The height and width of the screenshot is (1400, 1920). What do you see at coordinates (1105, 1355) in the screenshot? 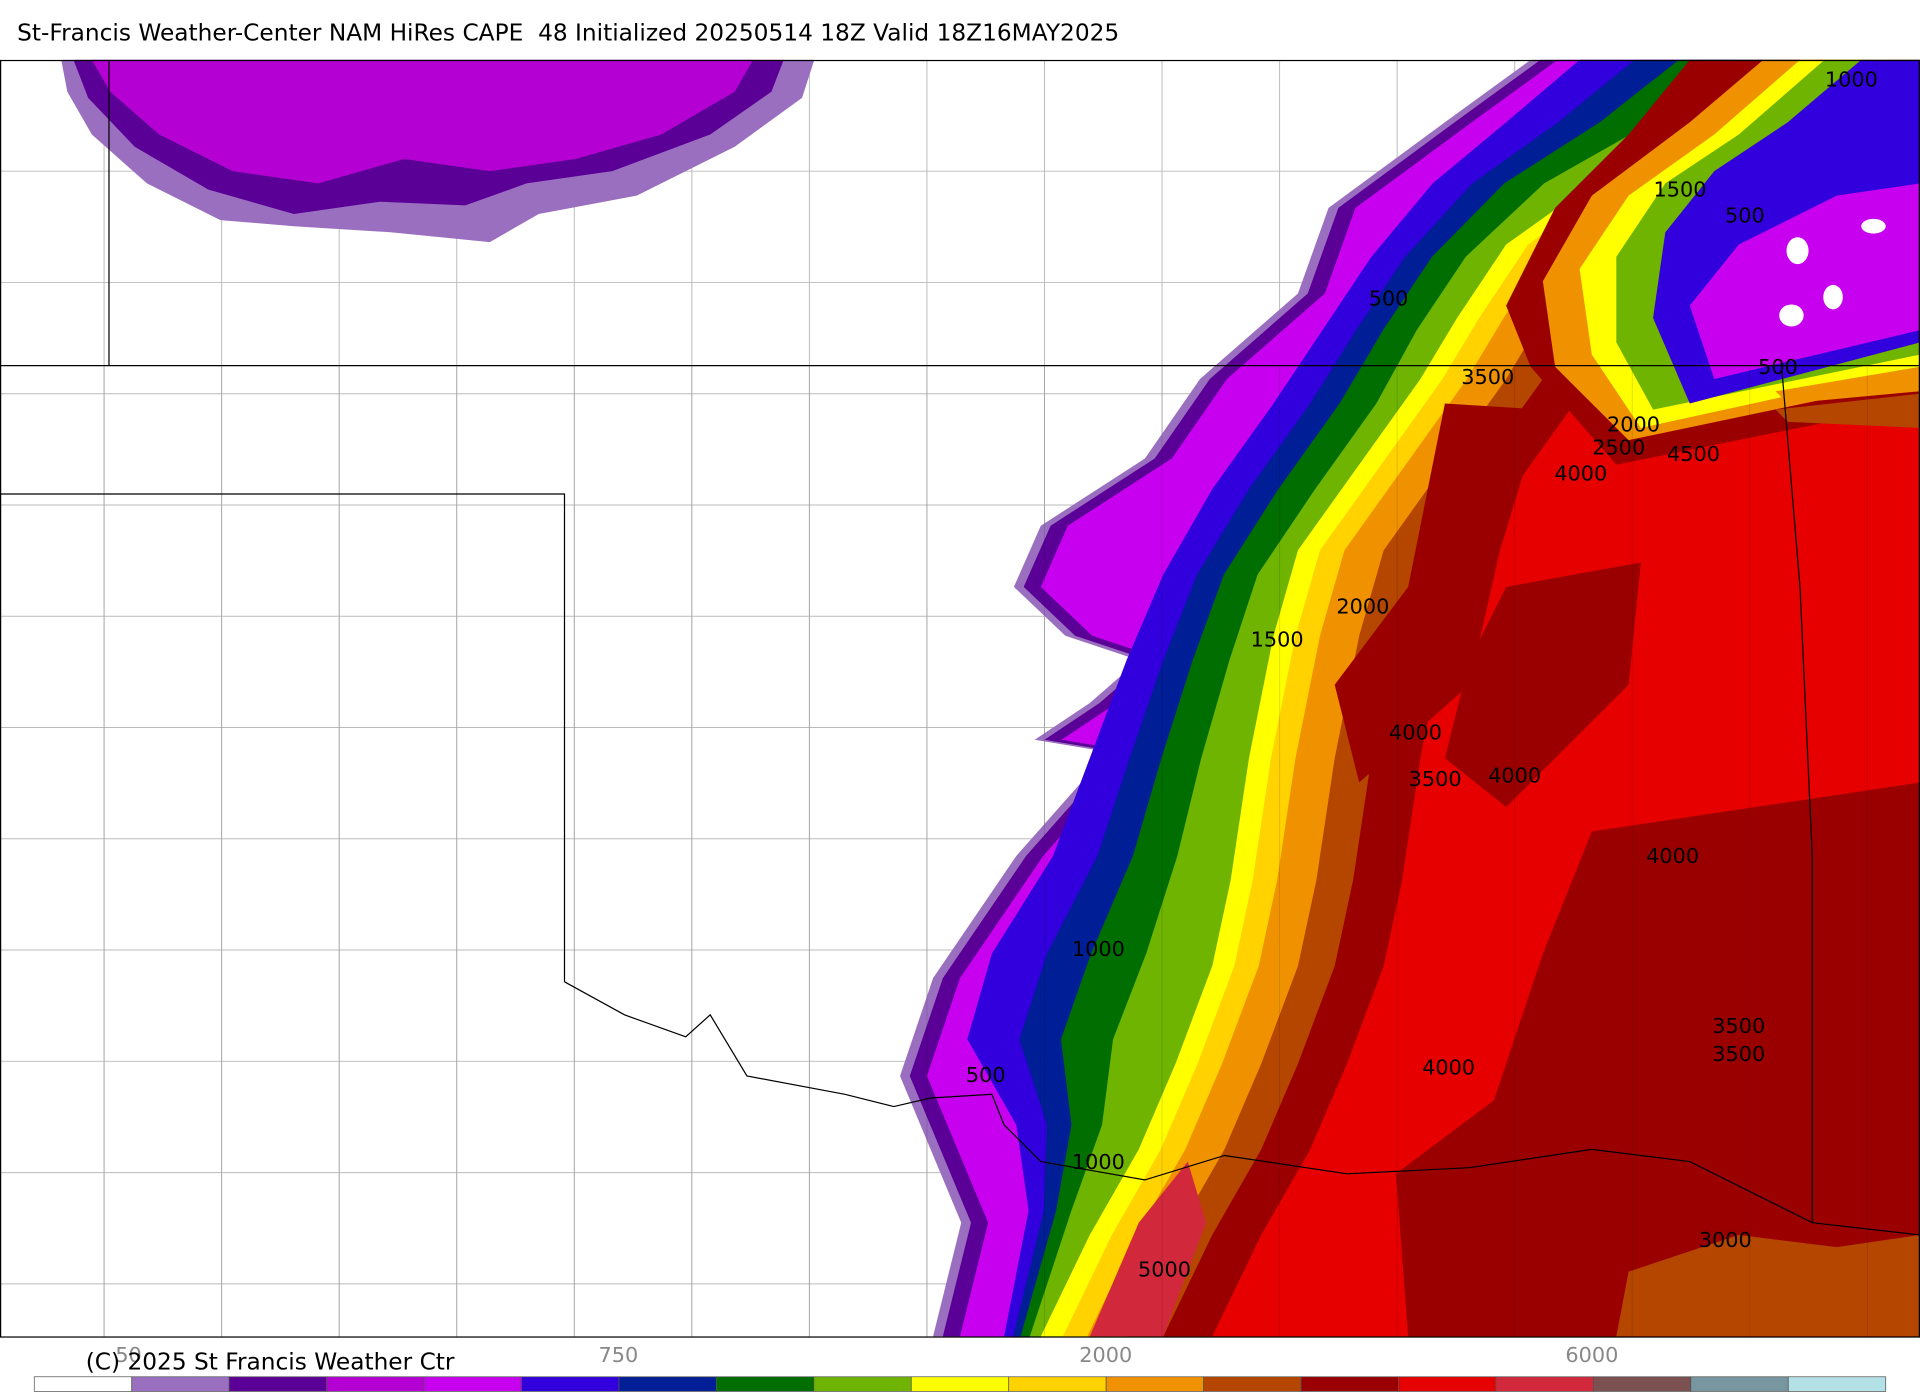
I see `colorbar-label: 2000` at bounding box center [1105, 1355].